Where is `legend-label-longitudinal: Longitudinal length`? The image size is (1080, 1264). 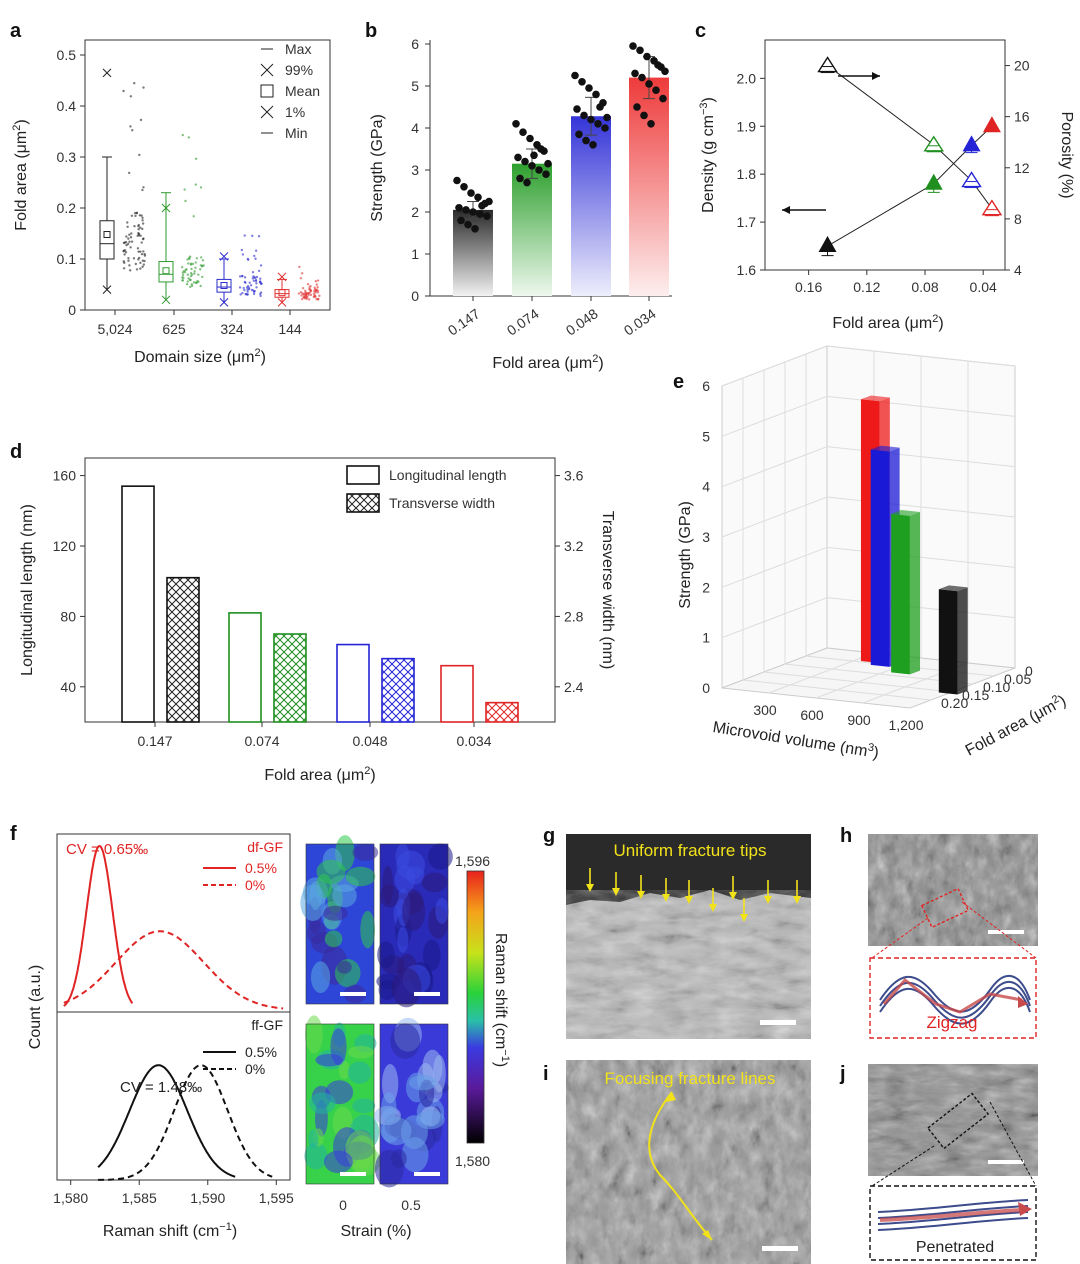
legend-label-longitudinal: Longitudinal length is located at coordinates (448, 475).